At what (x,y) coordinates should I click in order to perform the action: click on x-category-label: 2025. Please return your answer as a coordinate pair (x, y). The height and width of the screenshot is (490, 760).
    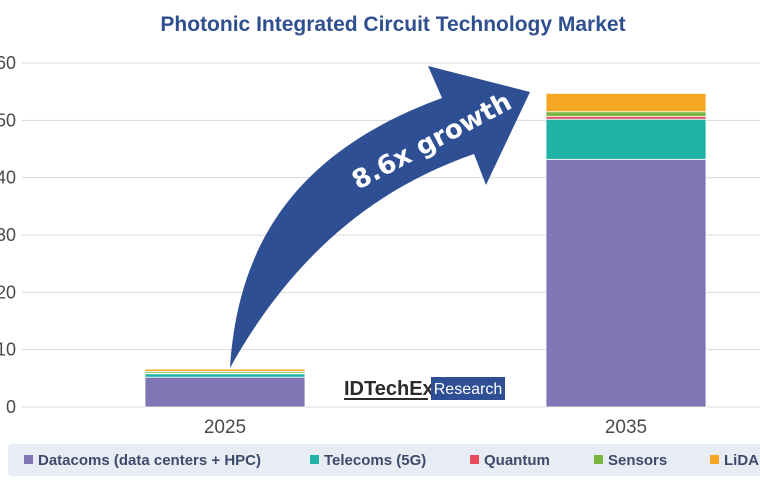
    Looking at the image, I should click on (225, 427).